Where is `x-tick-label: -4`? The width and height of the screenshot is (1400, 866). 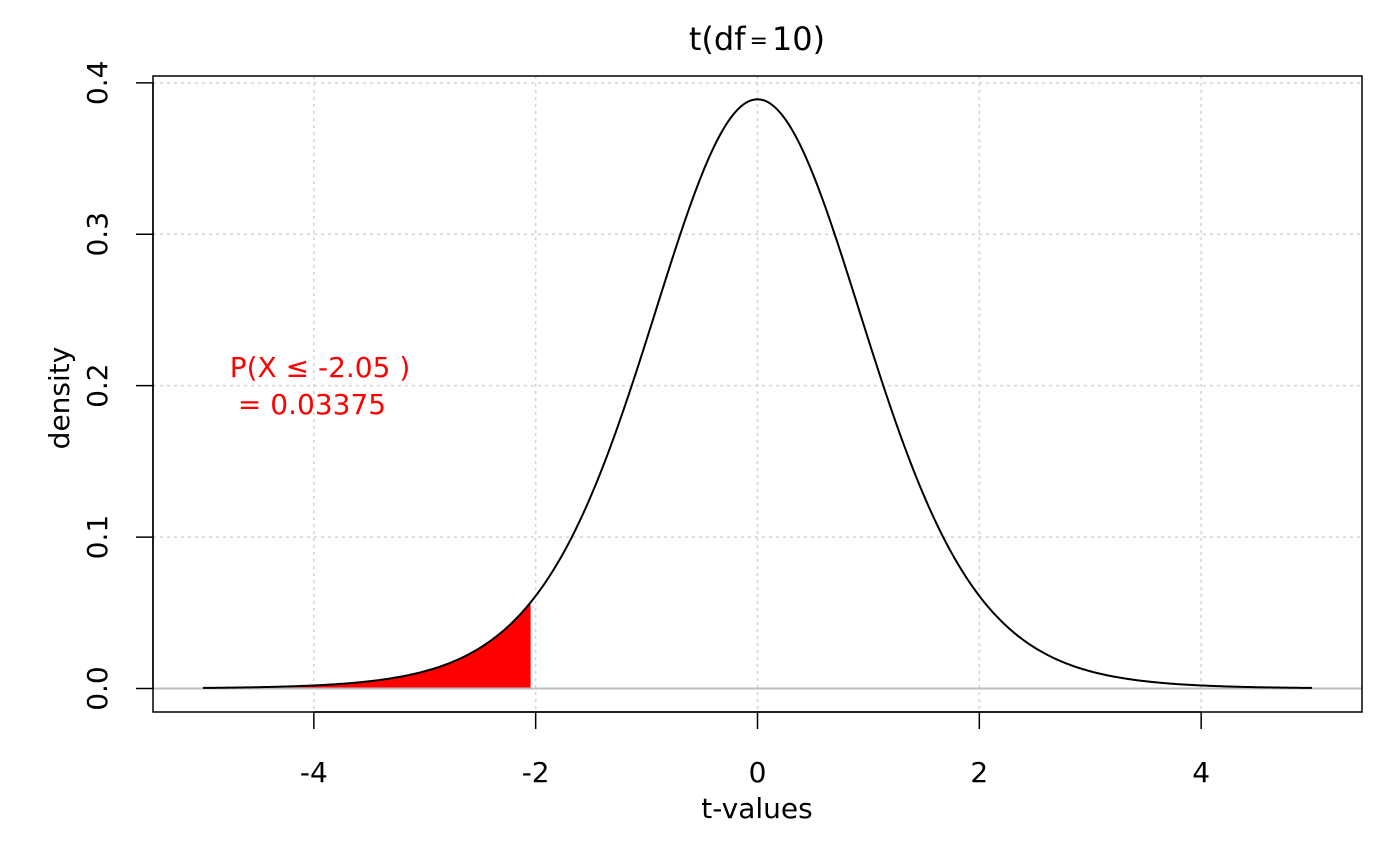
x-tick-label: -4 is located at coordinates (314, 772).